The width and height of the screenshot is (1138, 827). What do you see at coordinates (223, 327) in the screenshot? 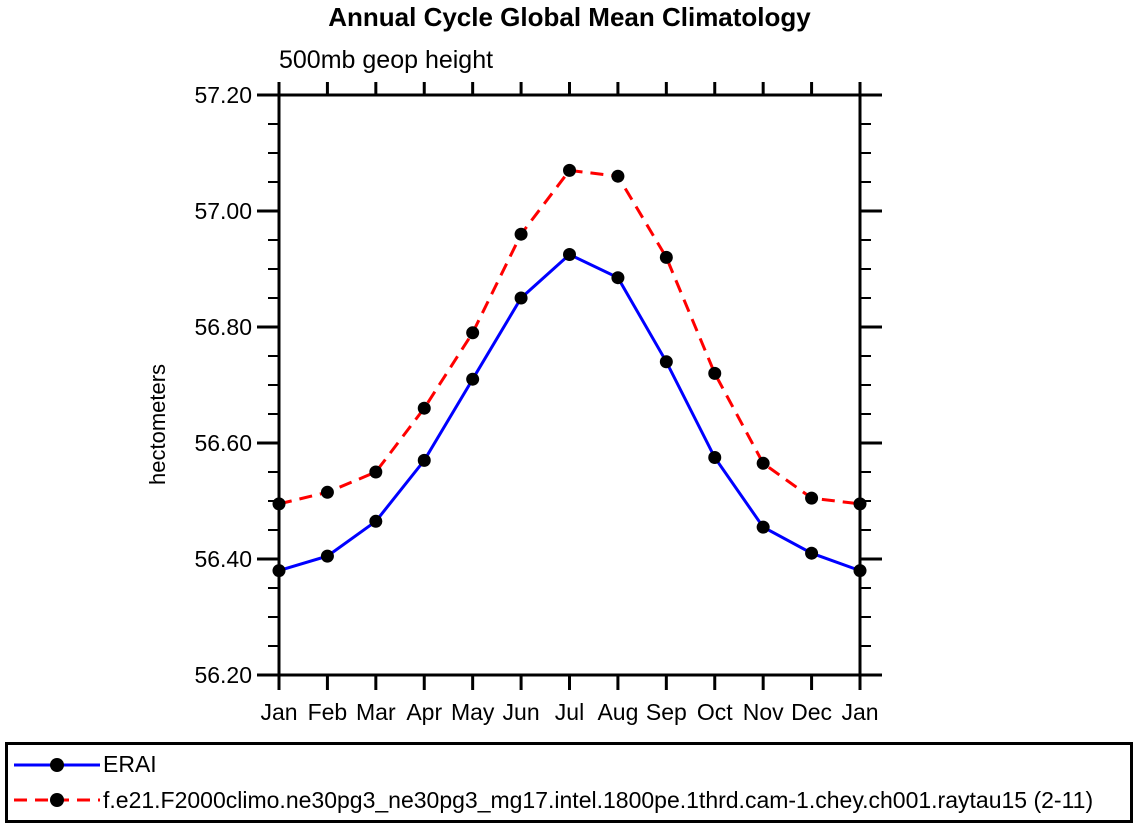
I see `y-tick-label: 56.80` at bounding box center [223, 327].